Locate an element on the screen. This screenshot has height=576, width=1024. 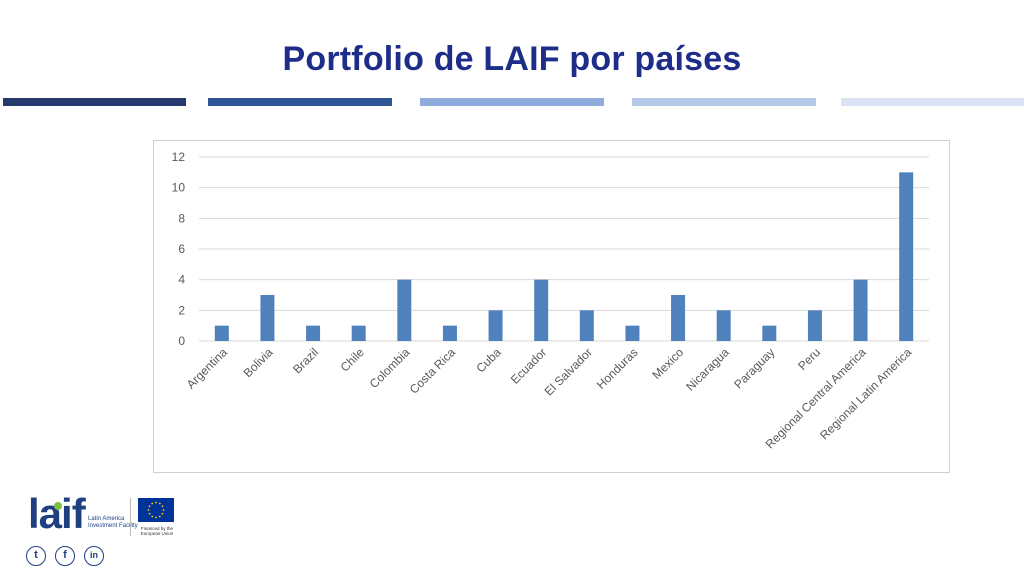
bar-nicaragua is located at coordinates (723, 325).